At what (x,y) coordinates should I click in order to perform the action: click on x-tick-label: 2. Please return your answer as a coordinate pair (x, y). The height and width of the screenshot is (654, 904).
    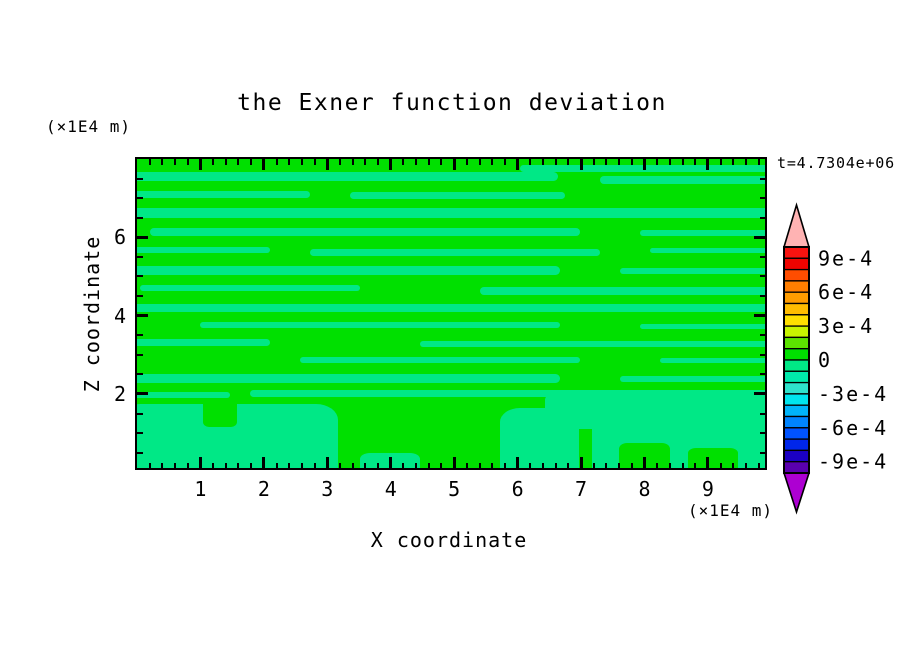
    Looking at the image, I should click on (263, 489).